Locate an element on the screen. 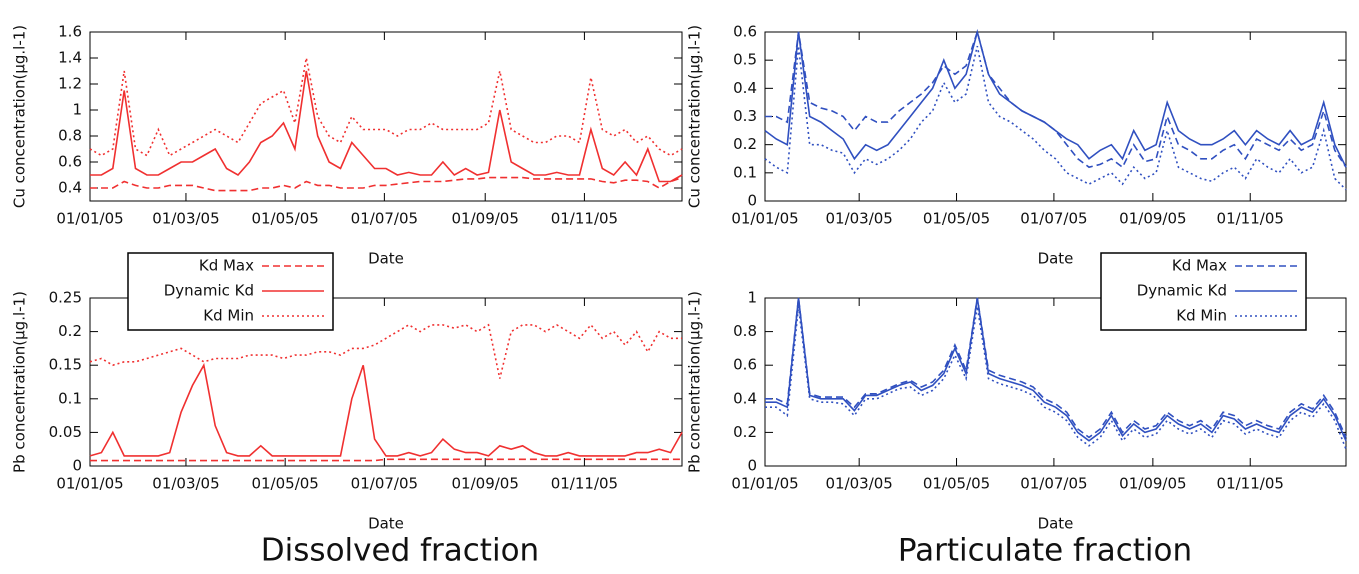 The image size is (1359, 574). y-tick-label: 1.6 is located at coordinates (70, 32).